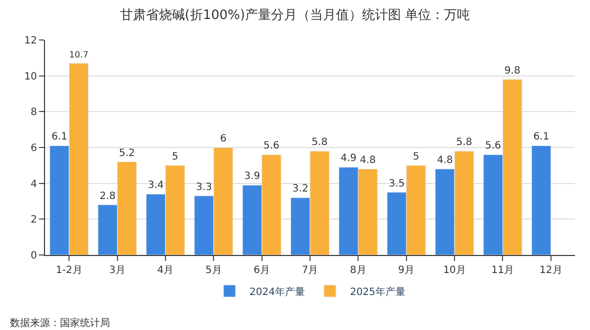 This screenshot has height=330, width=590. Describe the element at coordinates (348, 158) in the screenshot. I see `data-label: 4.9` at that location.